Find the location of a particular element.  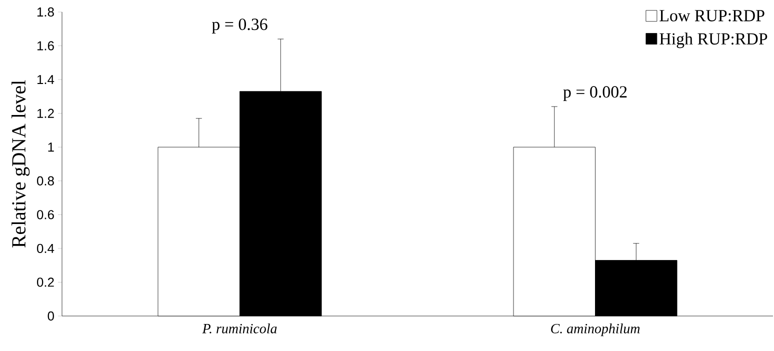

y-tick-label: 0.6 is located at coordinates (45, 215).